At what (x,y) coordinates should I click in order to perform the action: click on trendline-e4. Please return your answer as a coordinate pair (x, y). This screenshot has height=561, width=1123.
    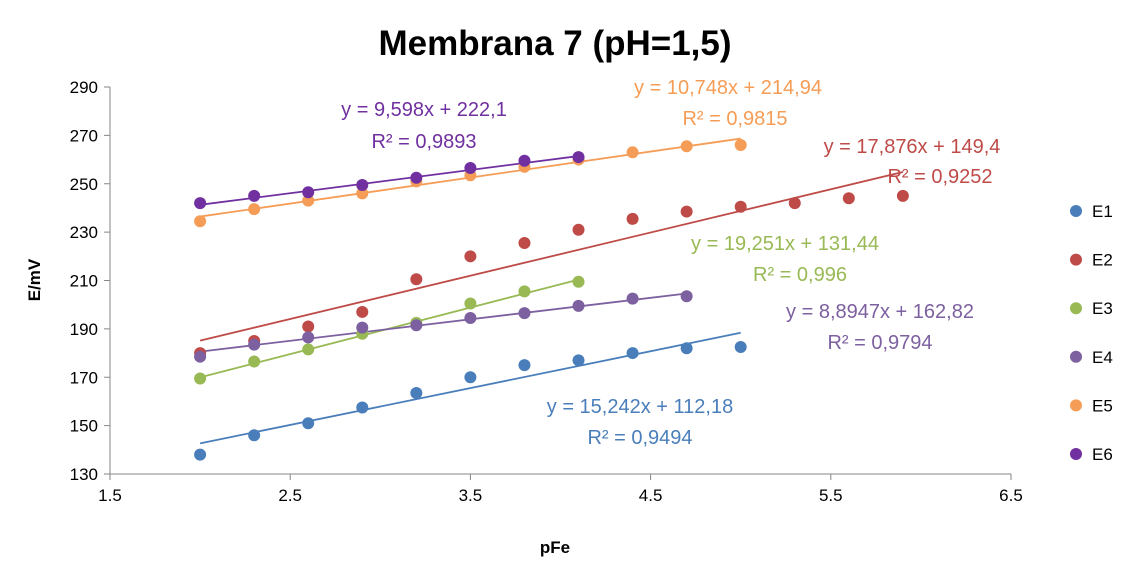
    Looking at the image, I should click on (443, 322).